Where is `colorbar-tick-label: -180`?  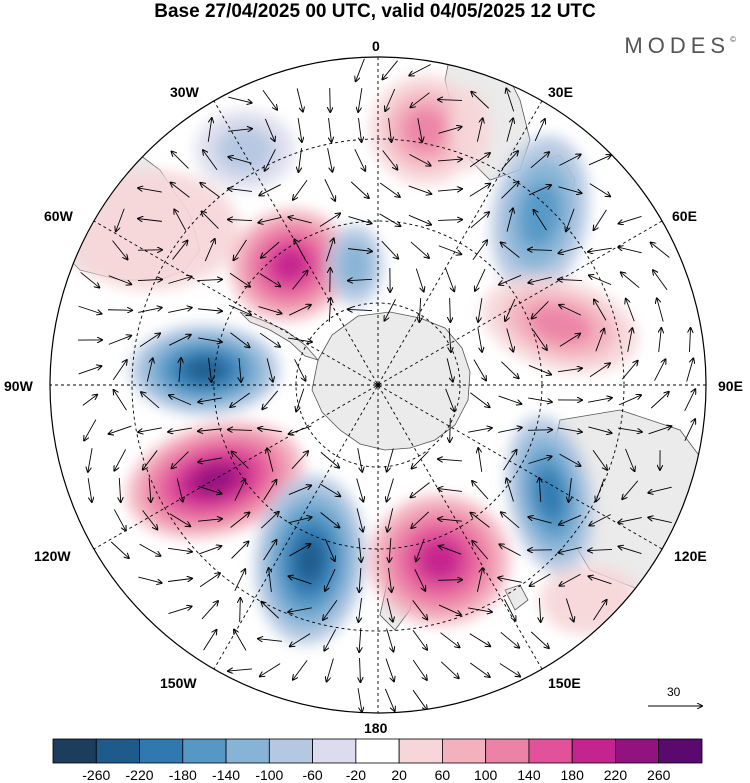 colorbar-tick-label: -180 is located at coordinates (182, 775).